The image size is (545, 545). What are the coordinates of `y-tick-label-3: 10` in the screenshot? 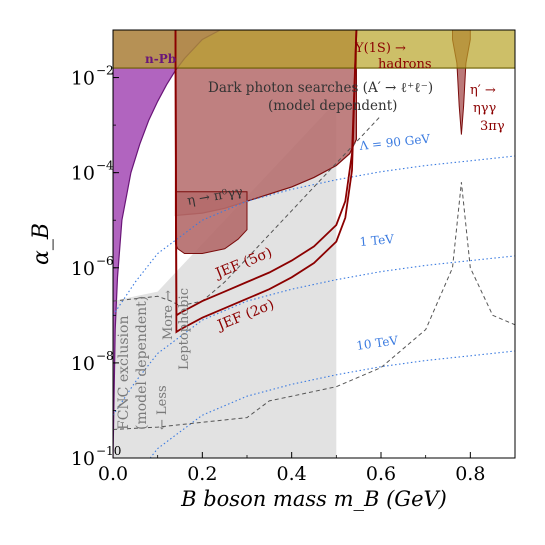 It's located at (83, 174).